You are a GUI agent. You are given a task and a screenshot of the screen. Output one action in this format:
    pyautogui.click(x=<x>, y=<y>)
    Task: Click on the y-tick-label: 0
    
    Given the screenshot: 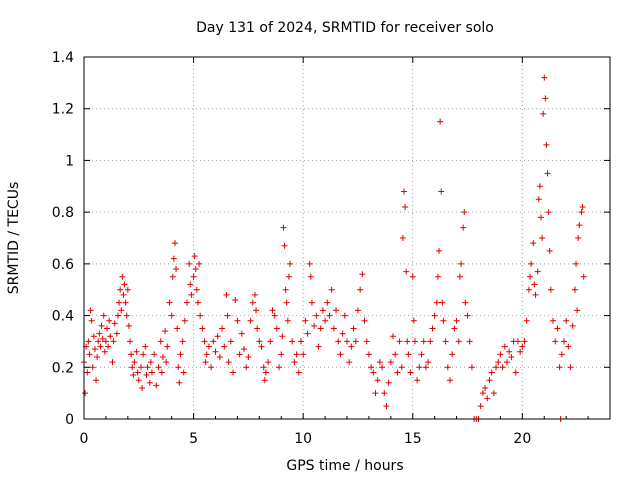 What is the action you would take?
    pyautogui.click(x=69, y=420)
    